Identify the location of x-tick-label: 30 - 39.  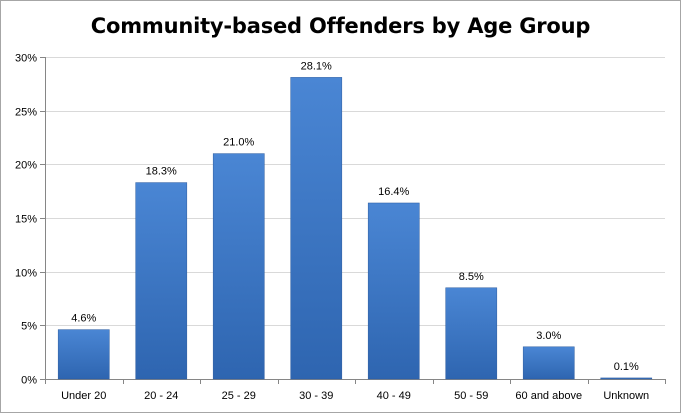
(316, 396).